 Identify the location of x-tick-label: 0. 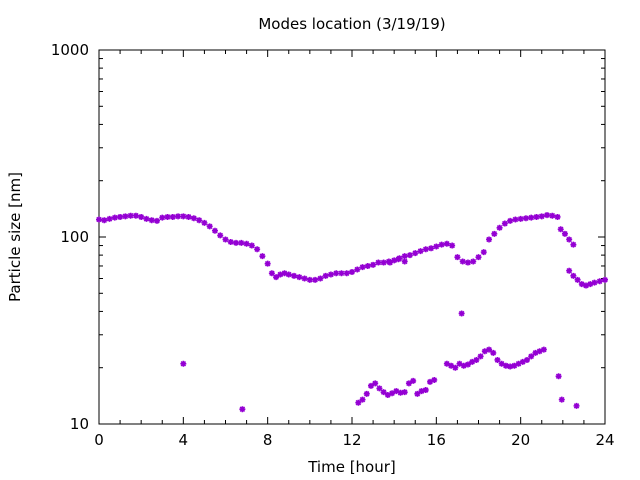
(99, 440).